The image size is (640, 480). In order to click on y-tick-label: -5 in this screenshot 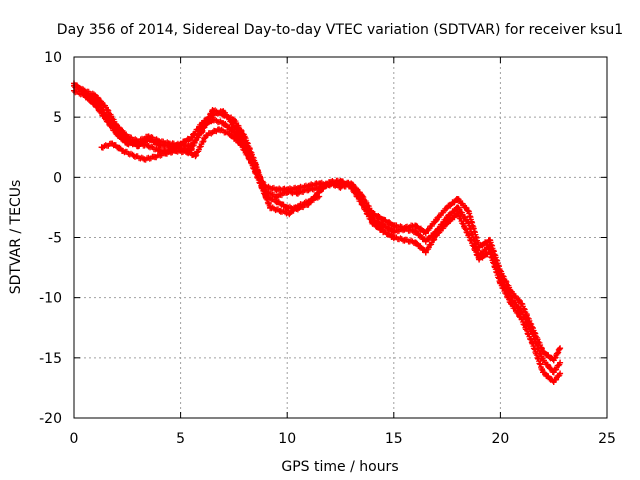, I will do `click(55, 239)`.